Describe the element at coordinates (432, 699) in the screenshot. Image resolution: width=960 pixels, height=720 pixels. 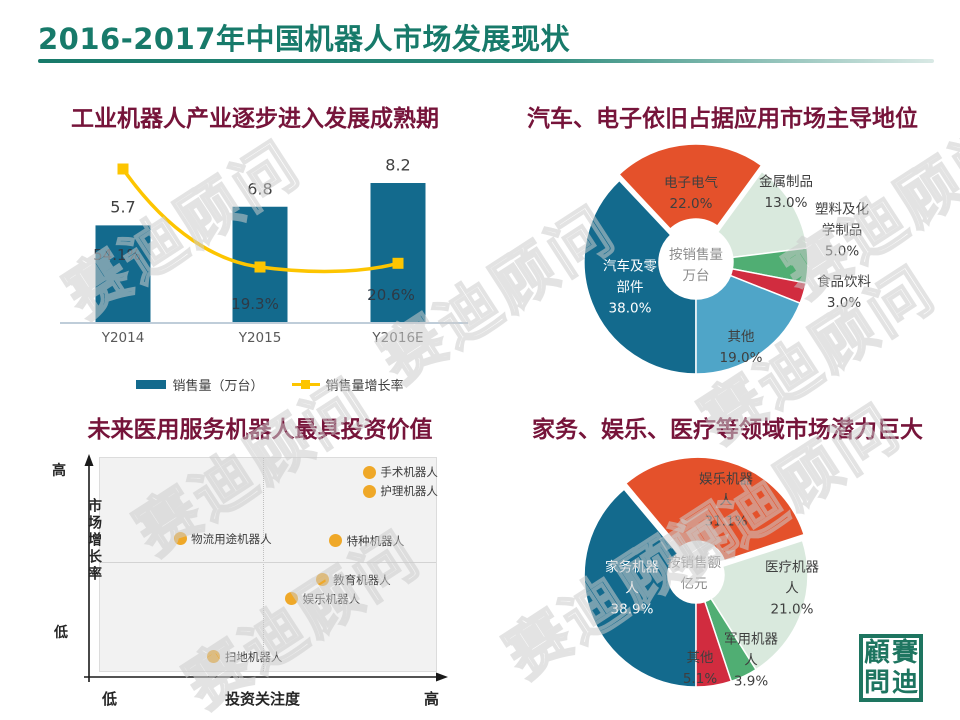
I see `x-axis-high-label: 高` at that location.